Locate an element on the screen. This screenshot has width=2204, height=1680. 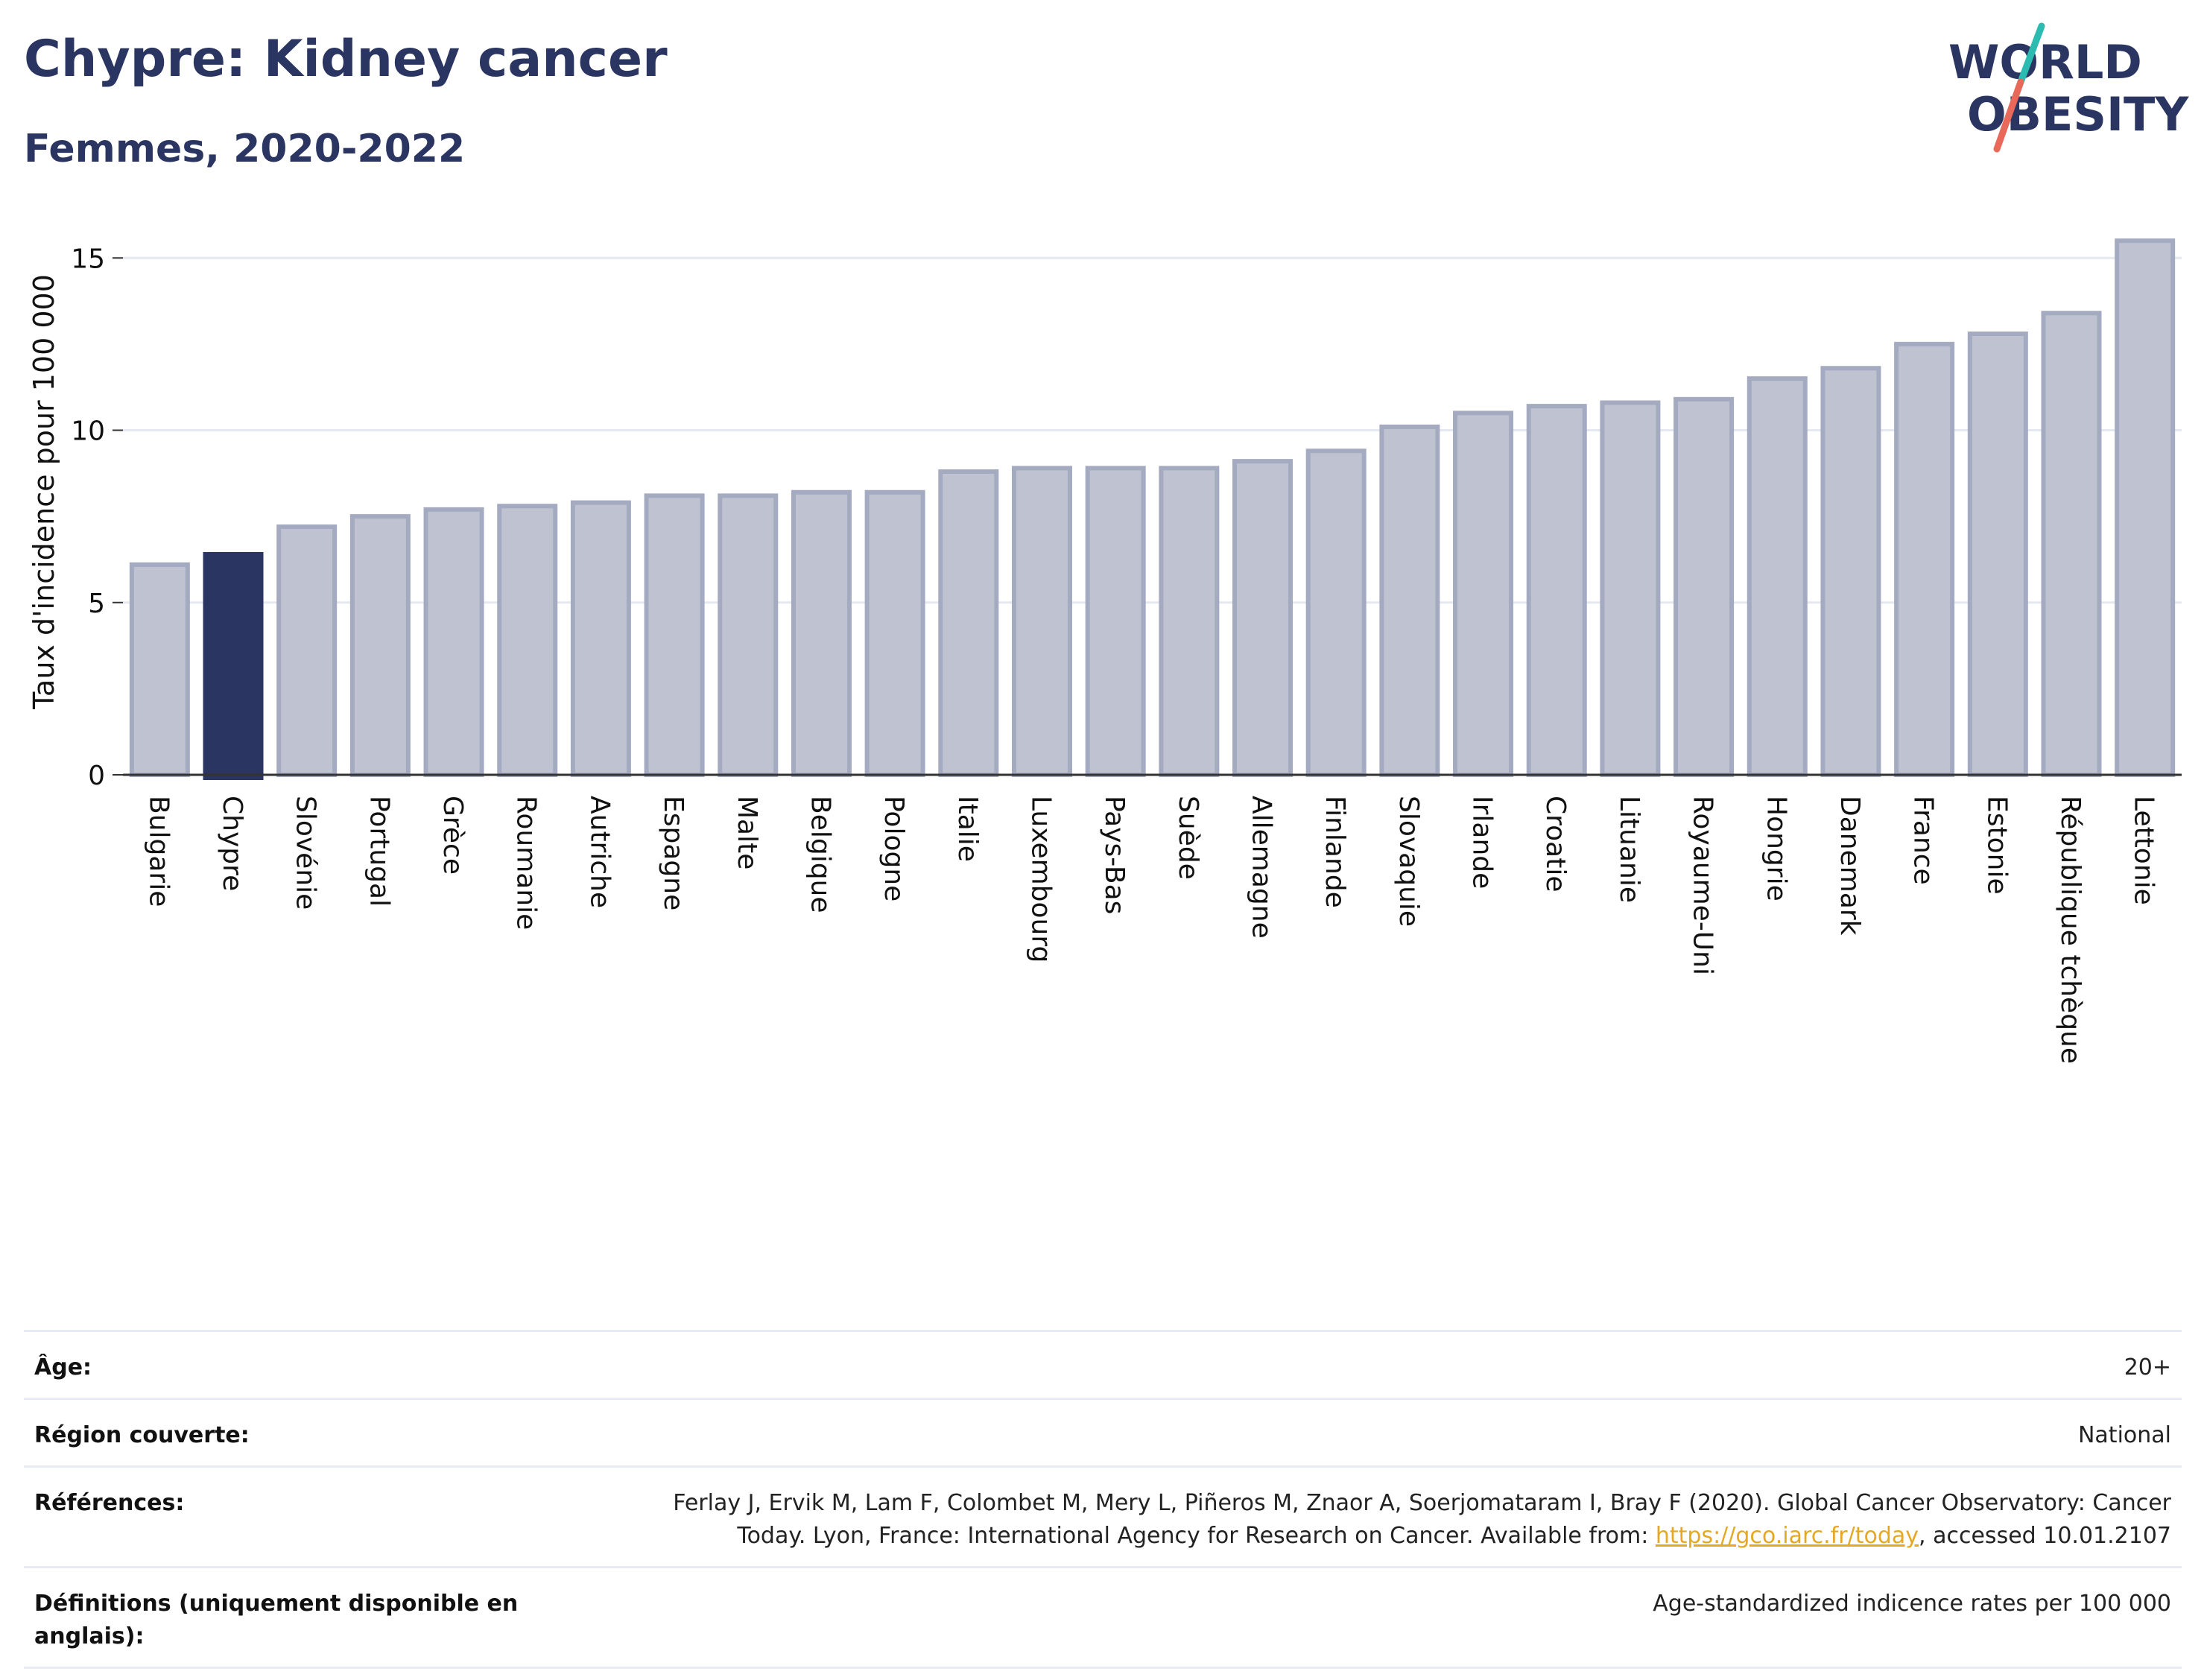
chart-title: Chypre: Kidney cancer is located at coordinates (346, 59).